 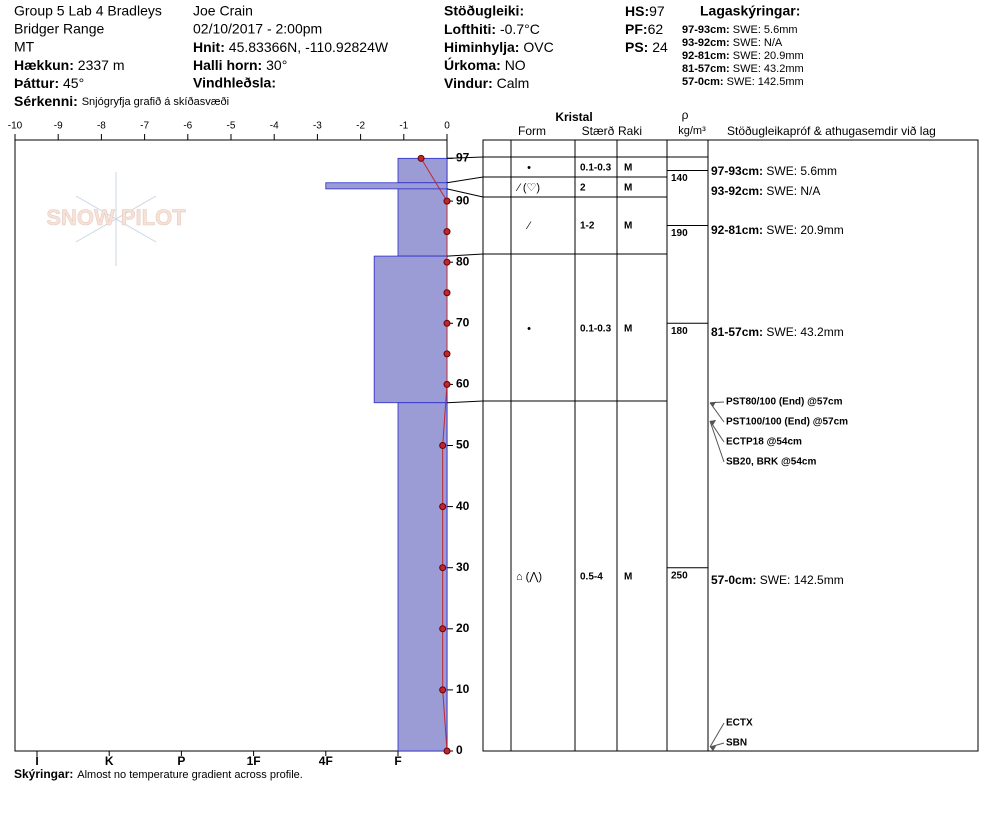 I want to click on legend-entry: 81-57cm: SWE: 43.2mm, so click(x=743, y=69).